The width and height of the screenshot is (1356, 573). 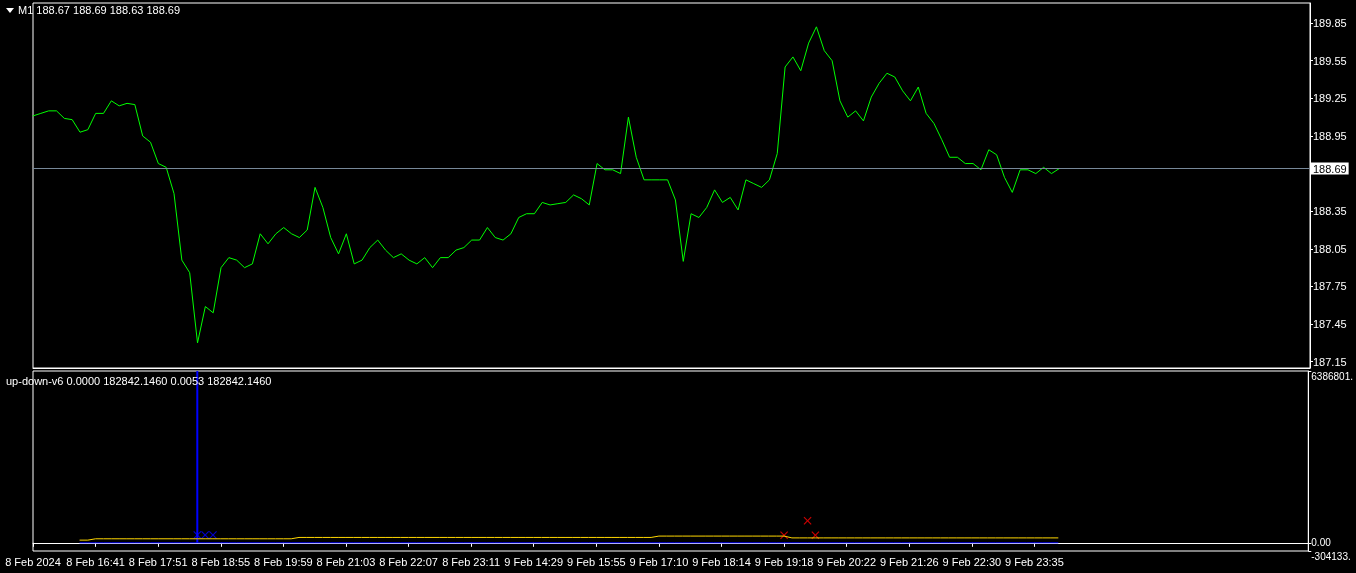 What do you see at coordinates (1330, 211) in the screenshot?
I see `y-tick-label: 188.35` at bounding box center [1330, 211].